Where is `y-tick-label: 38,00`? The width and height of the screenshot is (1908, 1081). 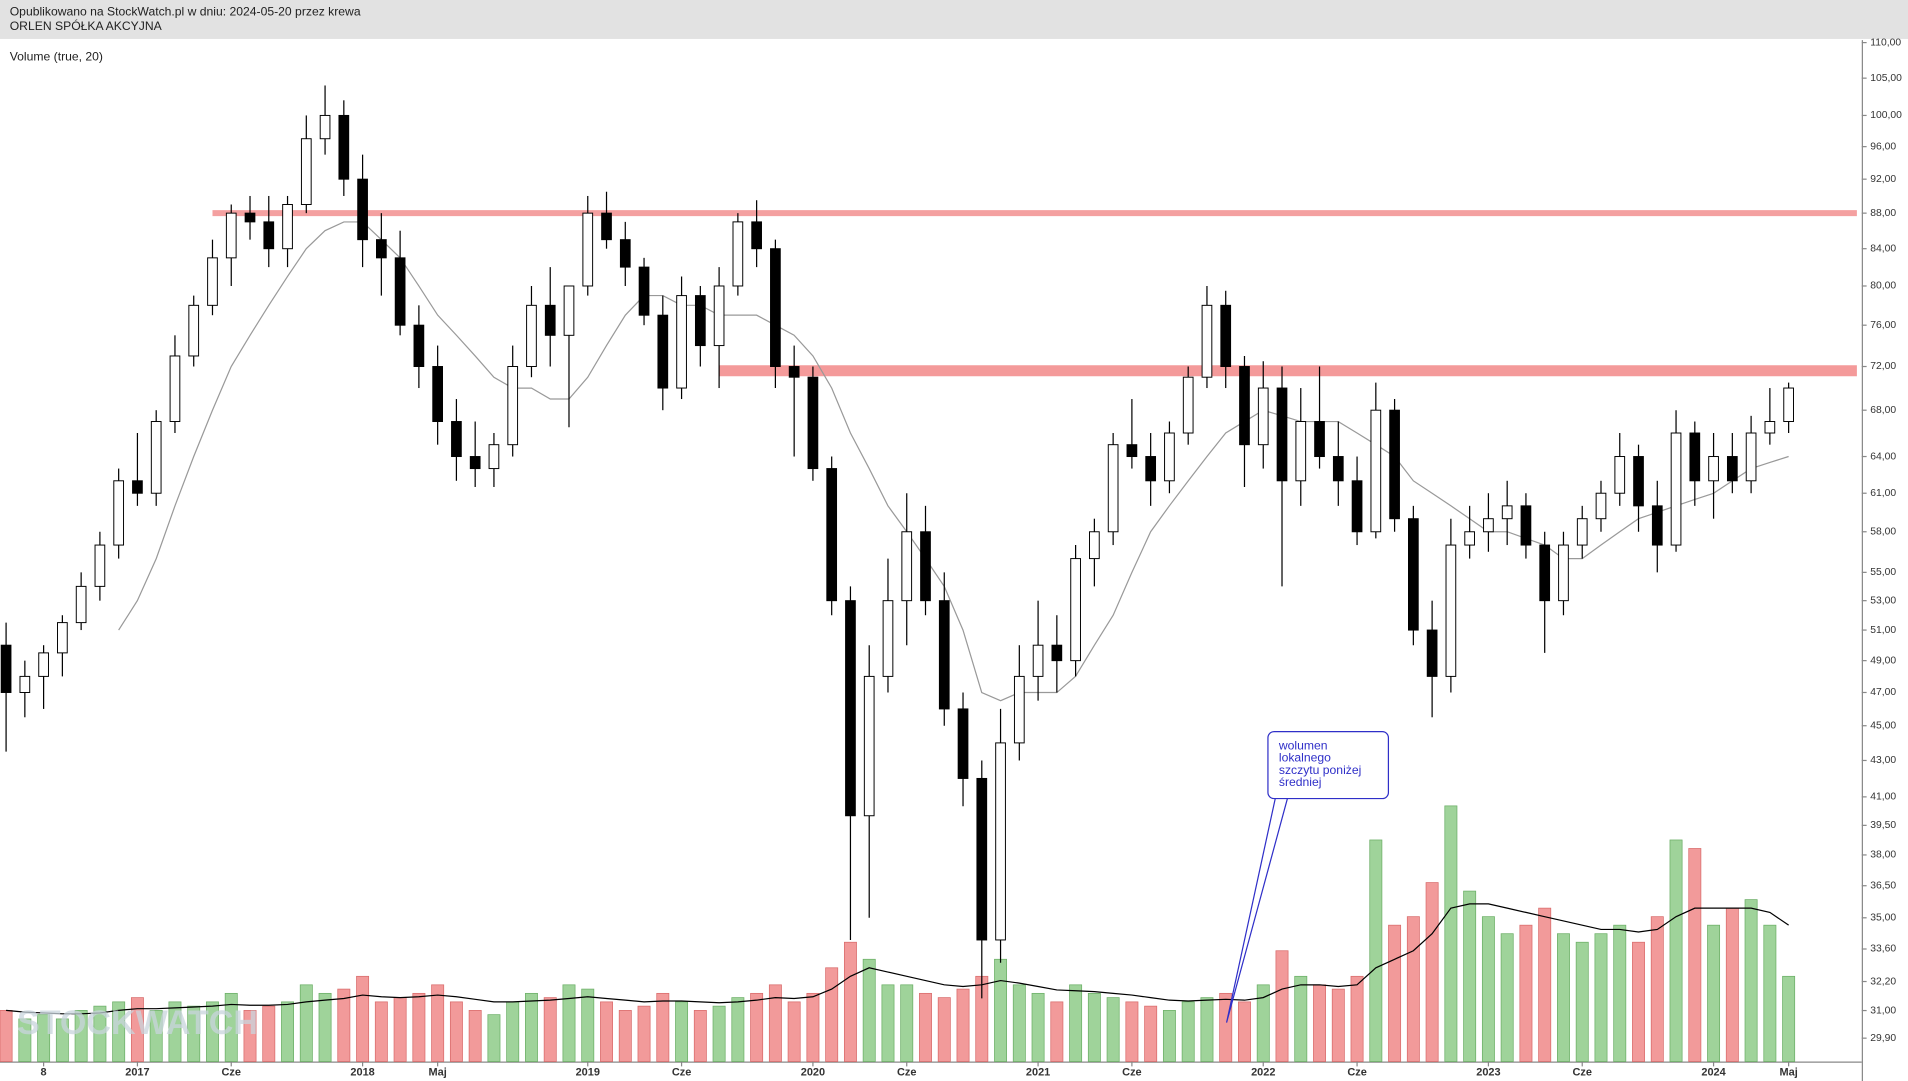 y-tick-label: 38,00 is located at coordinates (1883, 855).